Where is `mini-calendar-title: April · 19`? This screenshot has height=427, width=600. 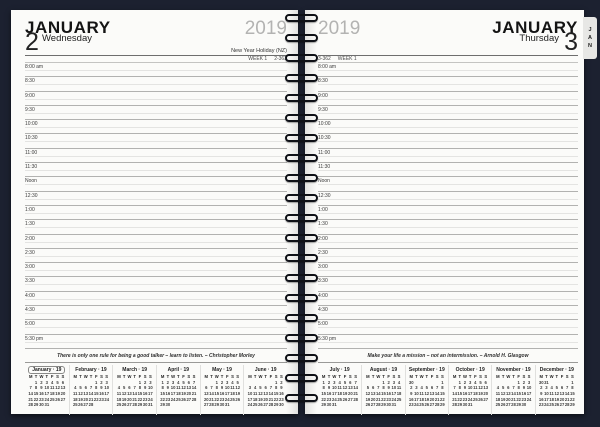
mini-calendar-title: April · 19 is located at coordinates (178, 370).